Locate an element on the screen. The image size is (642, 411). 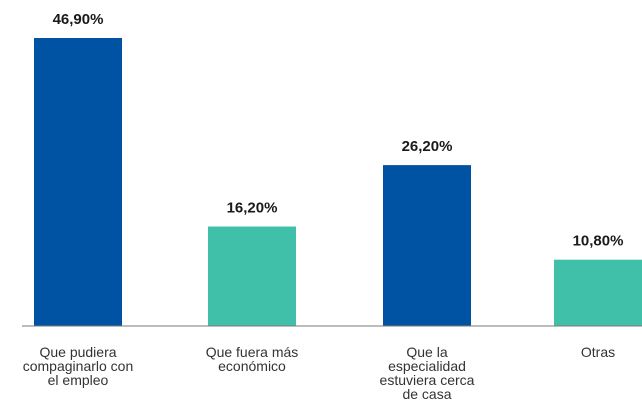
category-label-3-line-2: especialidad is located at coordinates (427, 366).